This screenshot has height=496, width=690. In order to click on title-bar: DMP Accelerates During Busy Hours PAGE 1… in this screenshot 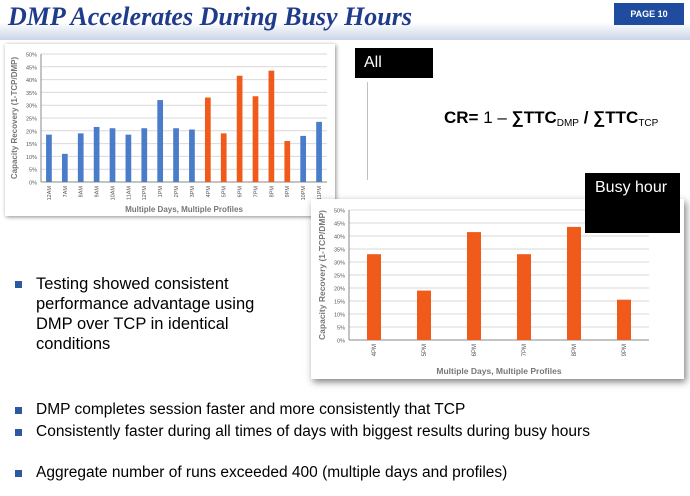, I will do `click(345, 20)`.